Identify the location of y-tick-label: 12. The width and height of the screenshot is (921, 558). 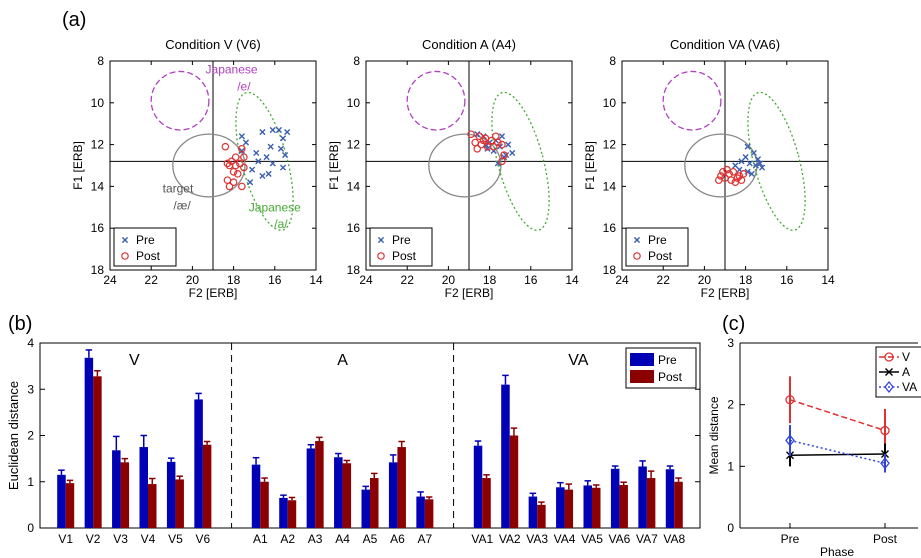
(354, 145).